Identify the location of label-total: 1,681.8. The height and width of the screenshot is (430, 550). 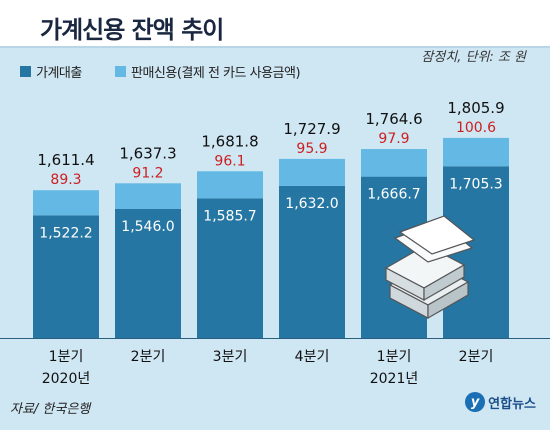
(229, 141).